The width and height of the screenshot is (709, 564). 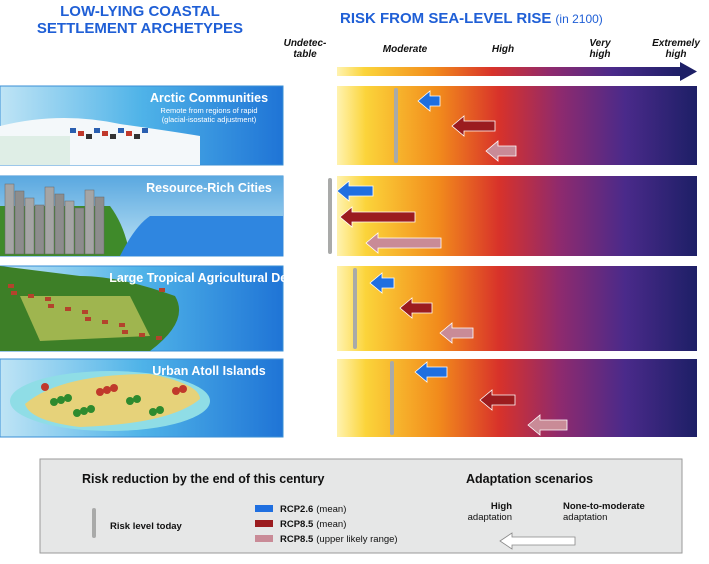 I want to click on scale-line: Very, so click(x=600, y=43).